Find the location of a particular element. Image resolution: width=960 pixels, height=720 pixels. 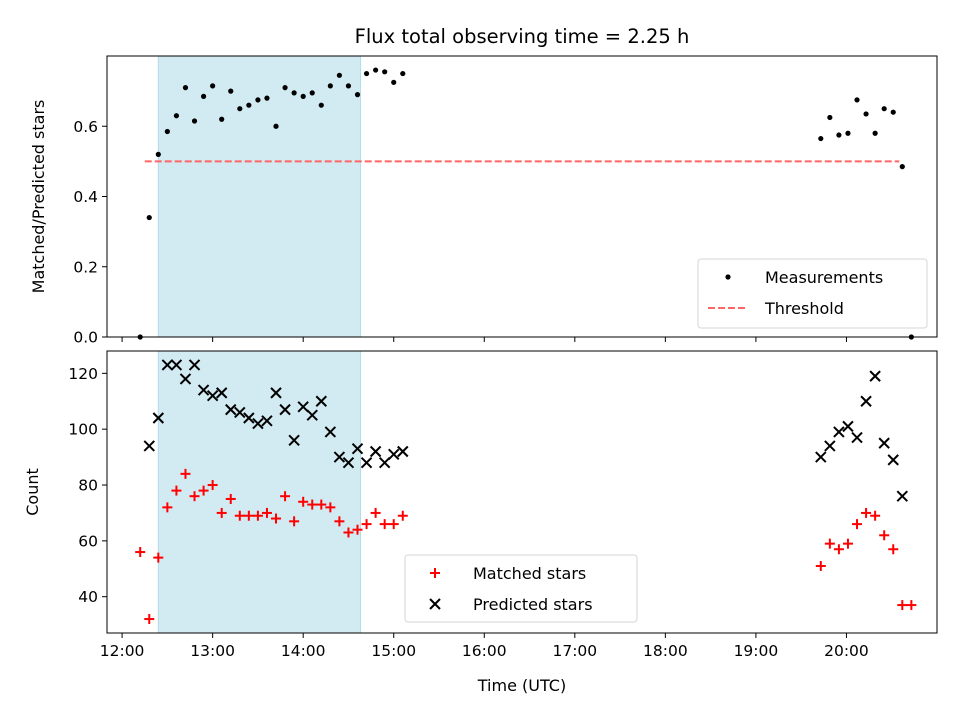

x-axis-label: Time (UTC) is located at coordinates (521, 685).